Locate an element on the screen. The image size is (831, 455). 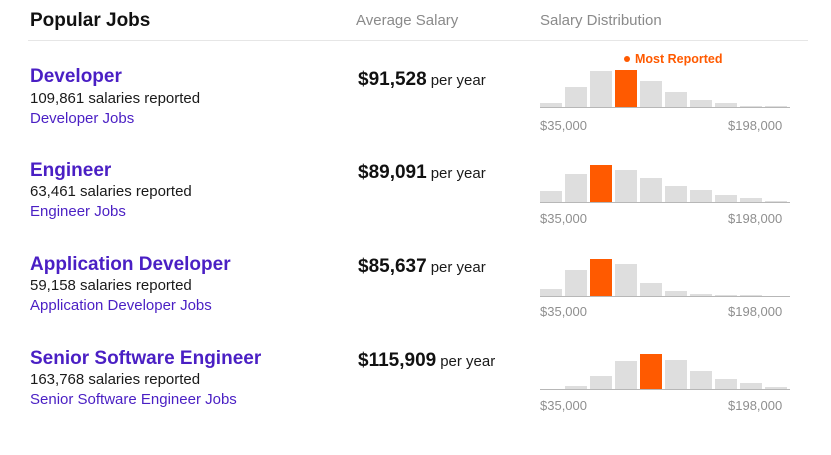
most-reported-dot-icon is located at coordinates (627, 58).